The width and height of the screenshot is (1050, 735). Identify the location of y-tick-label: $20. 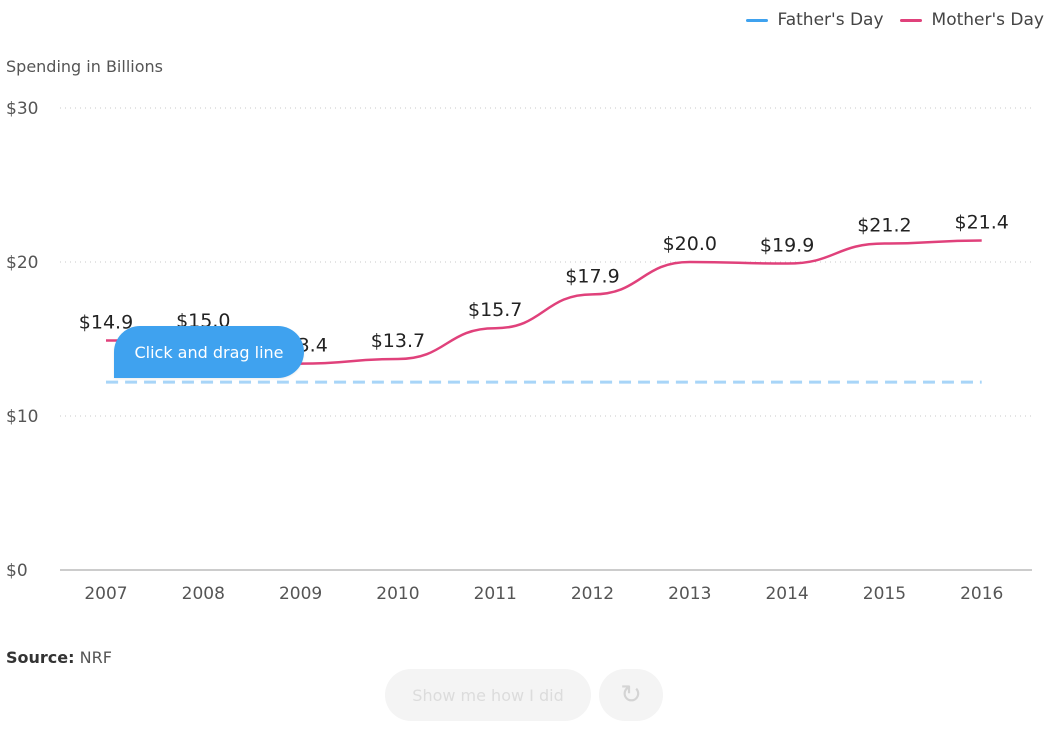
(22, 263).